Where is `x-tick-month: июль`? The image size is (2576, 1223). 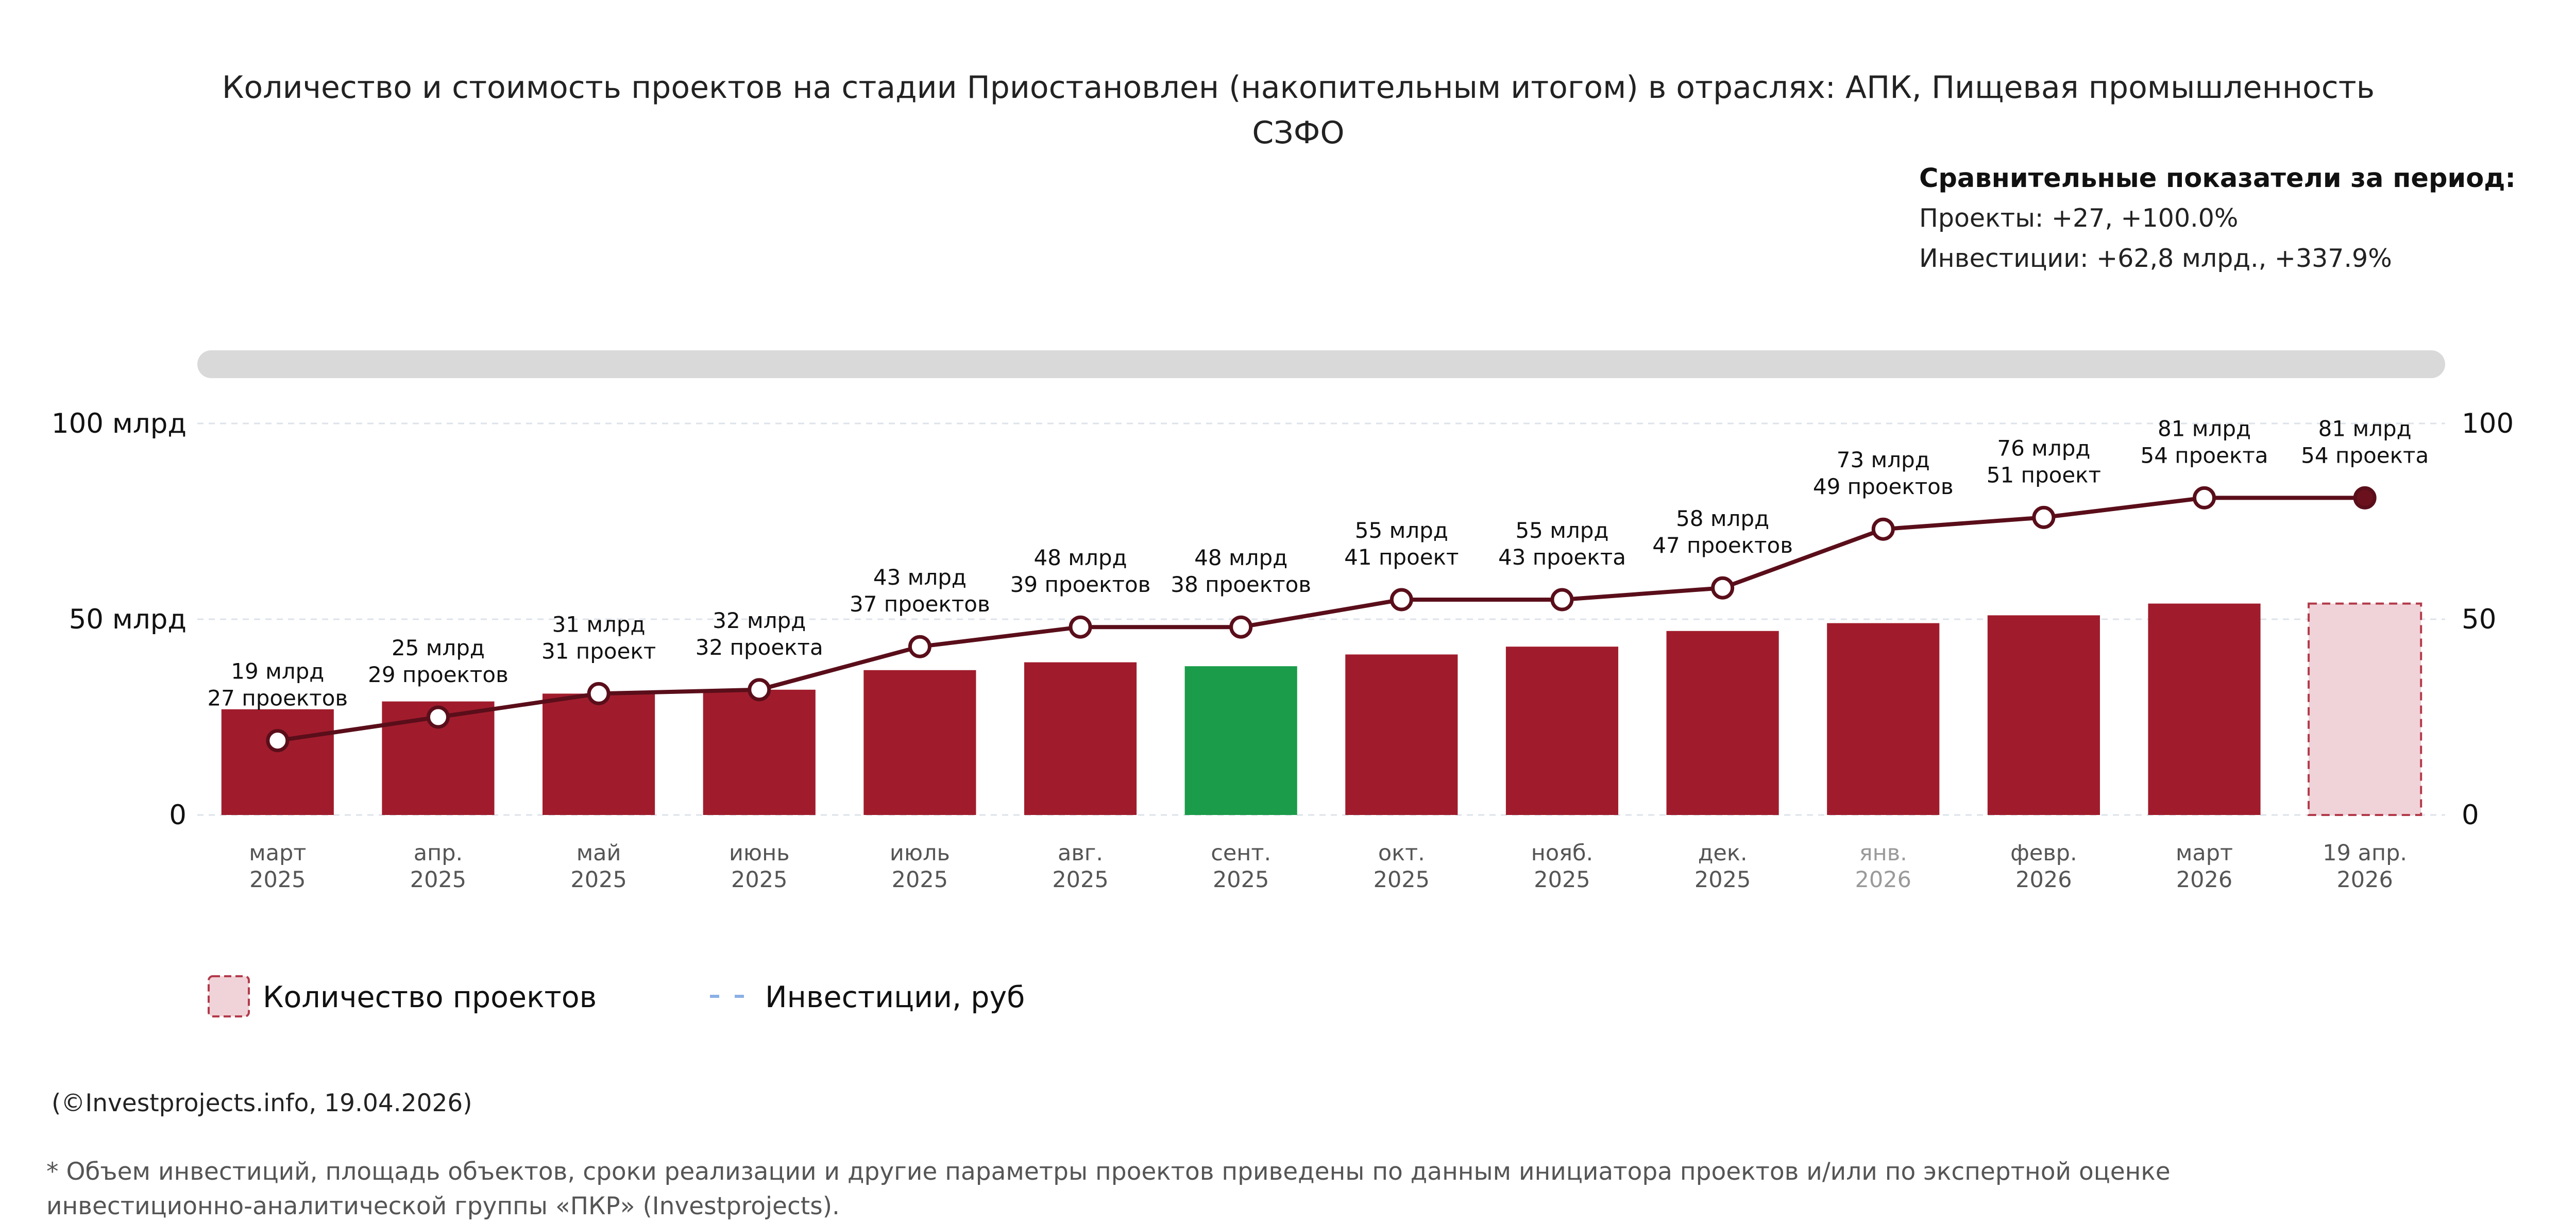 x-tick-month: июль is located at coordinates (920, 853).